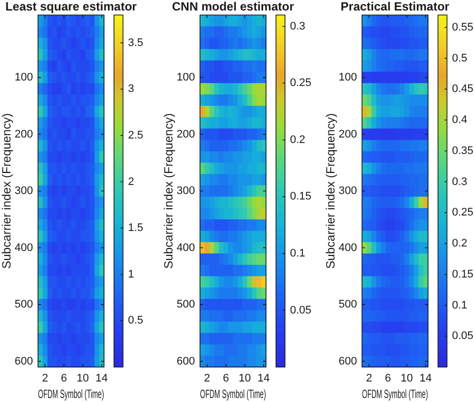  Describe the element at coordinates (131, 89) in the screenshot. I see `color-bar-label: 3` at that location.